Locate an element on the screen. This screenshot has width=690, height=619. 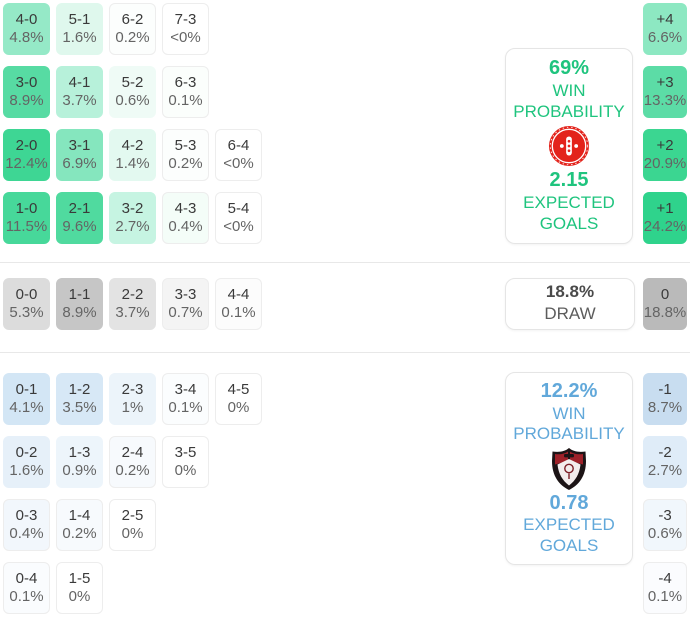
scoreline: 4-2 is located at coordinates (132, 145).